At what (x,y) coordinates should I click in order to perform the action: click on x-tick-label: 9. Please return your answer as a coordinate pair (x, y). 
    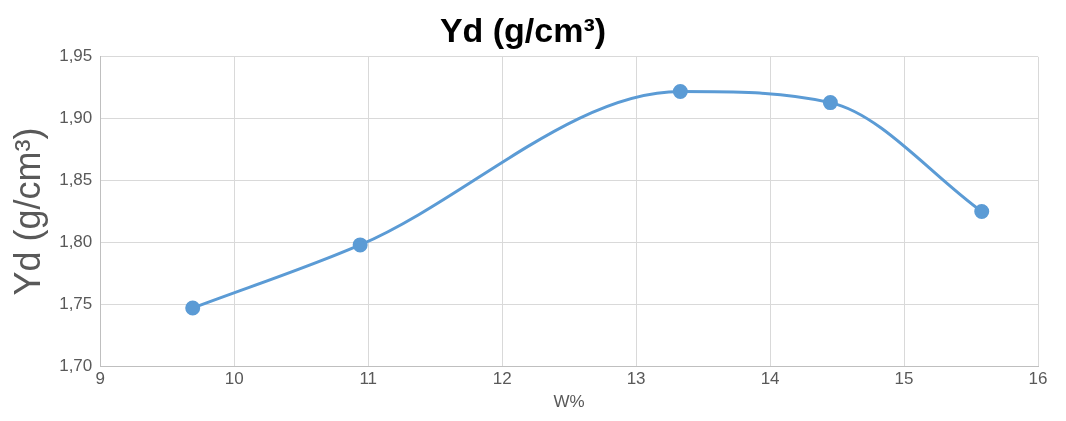
    Looking at the image, I should click on (100, 379).